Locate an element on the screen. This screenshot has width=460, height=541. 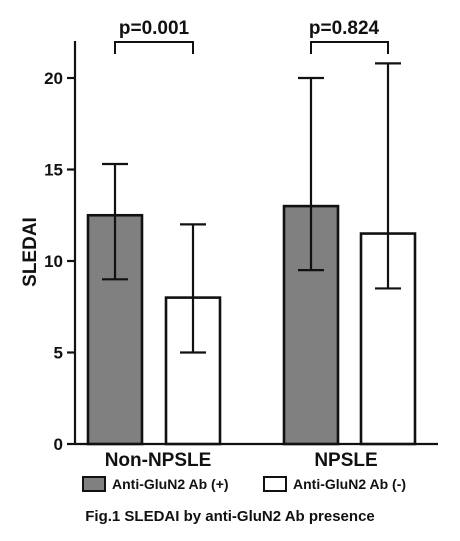
p-value-npsle: p=0.824 is located at coordinates (344, 28).